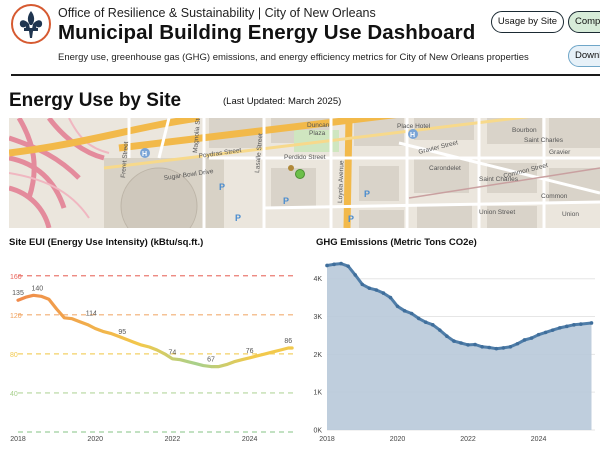 This screenshot has width=600, height=449. Describe the element at coordinates (18, 439) in the screenshot. I see `eui-x-tick: 2018` at that location.